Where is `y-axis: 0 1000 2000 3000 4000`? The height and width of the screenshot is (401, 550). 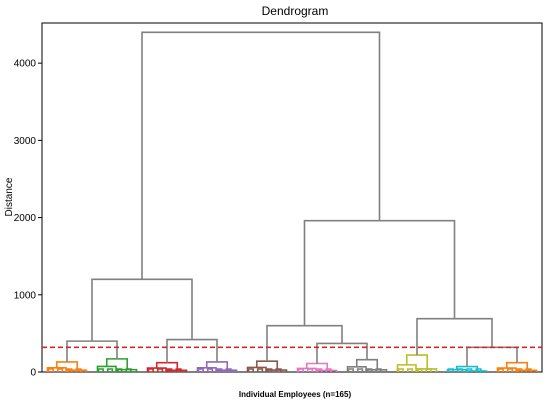
y-axis: 0 1000 2000 3000 4000 is located at coordinates (28, 219).